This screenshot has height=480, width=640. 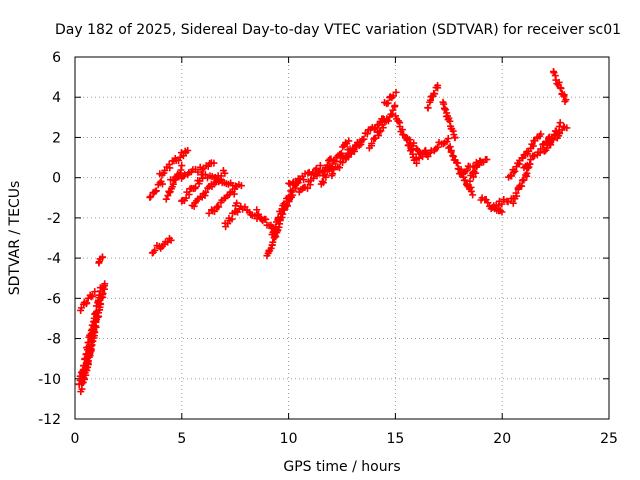 I want to click on x-axis-label: GPS time / hours, so click(x=341, y=467).